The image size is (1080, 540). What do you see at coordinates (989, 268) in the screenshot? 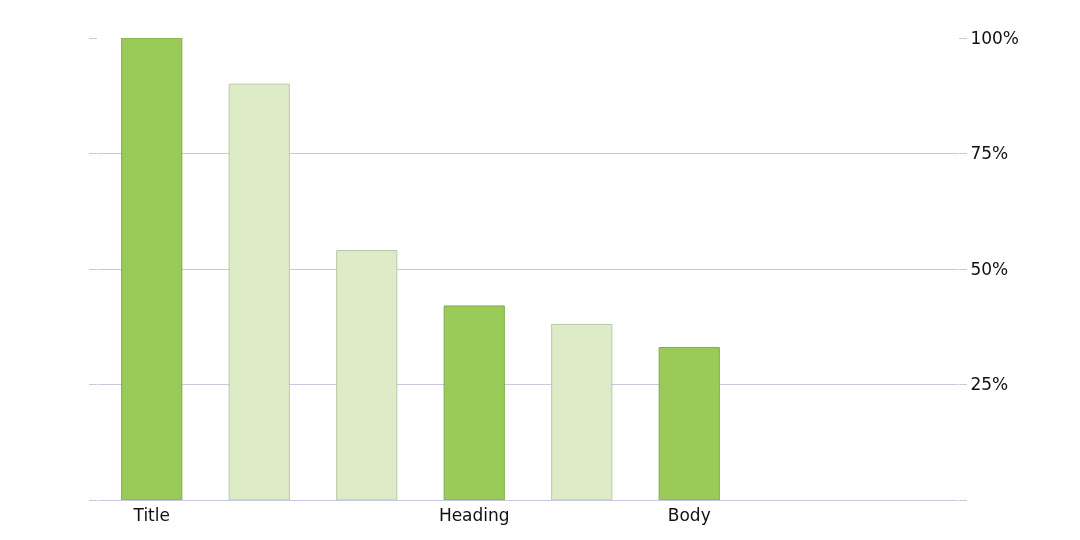
I see `y-tick-label: 50%` at bounding box center [989, 268].